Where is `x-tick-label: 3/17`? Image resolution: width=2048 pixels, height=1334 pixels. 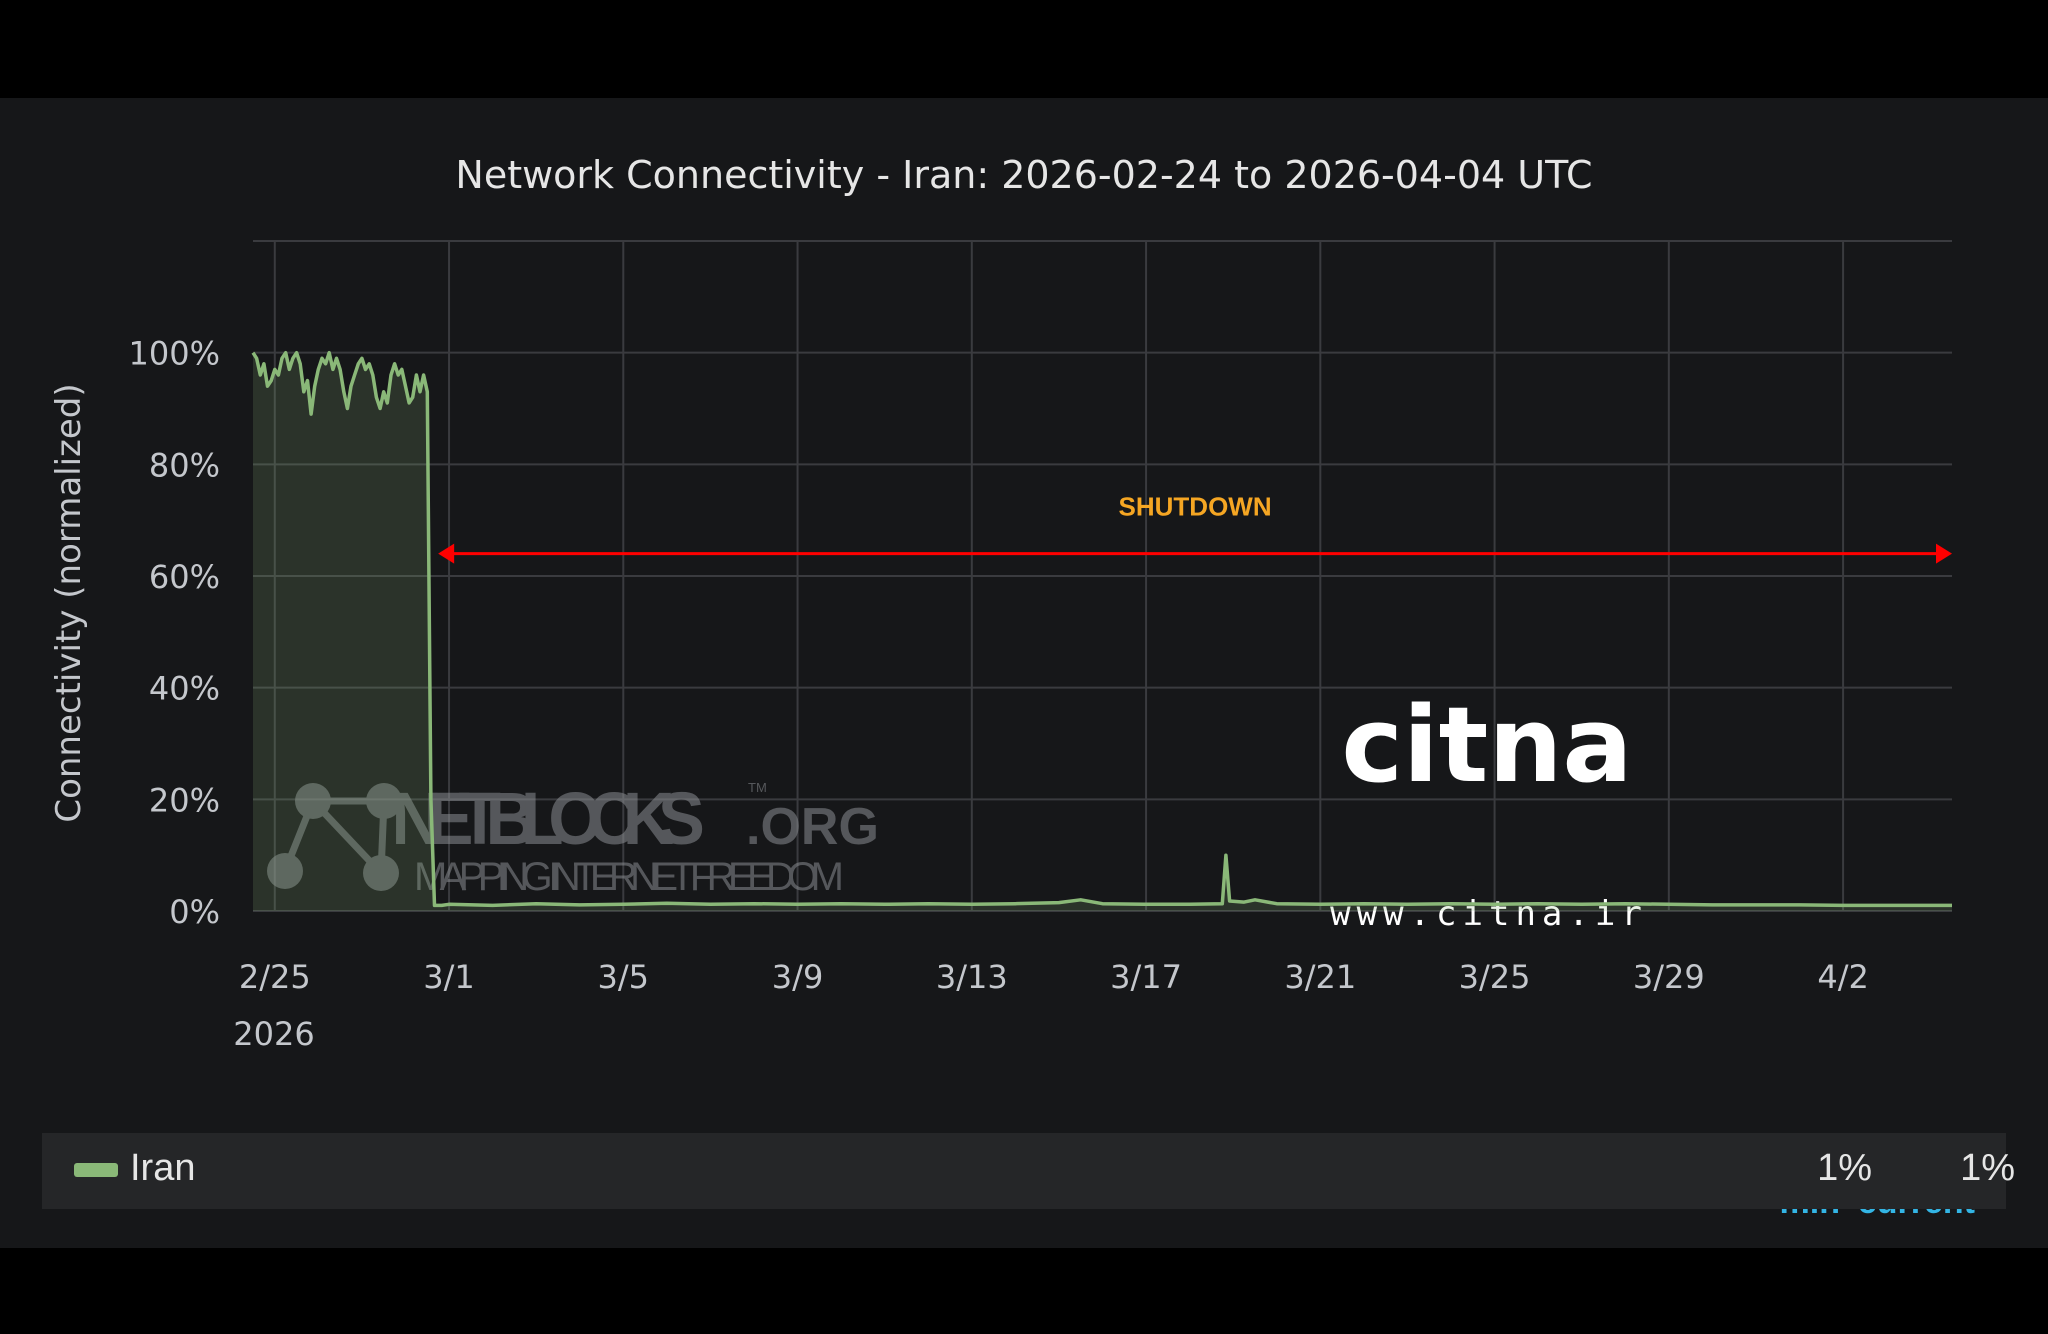
x-tick-label: 3/17 is located at coordinates (1146, 977).